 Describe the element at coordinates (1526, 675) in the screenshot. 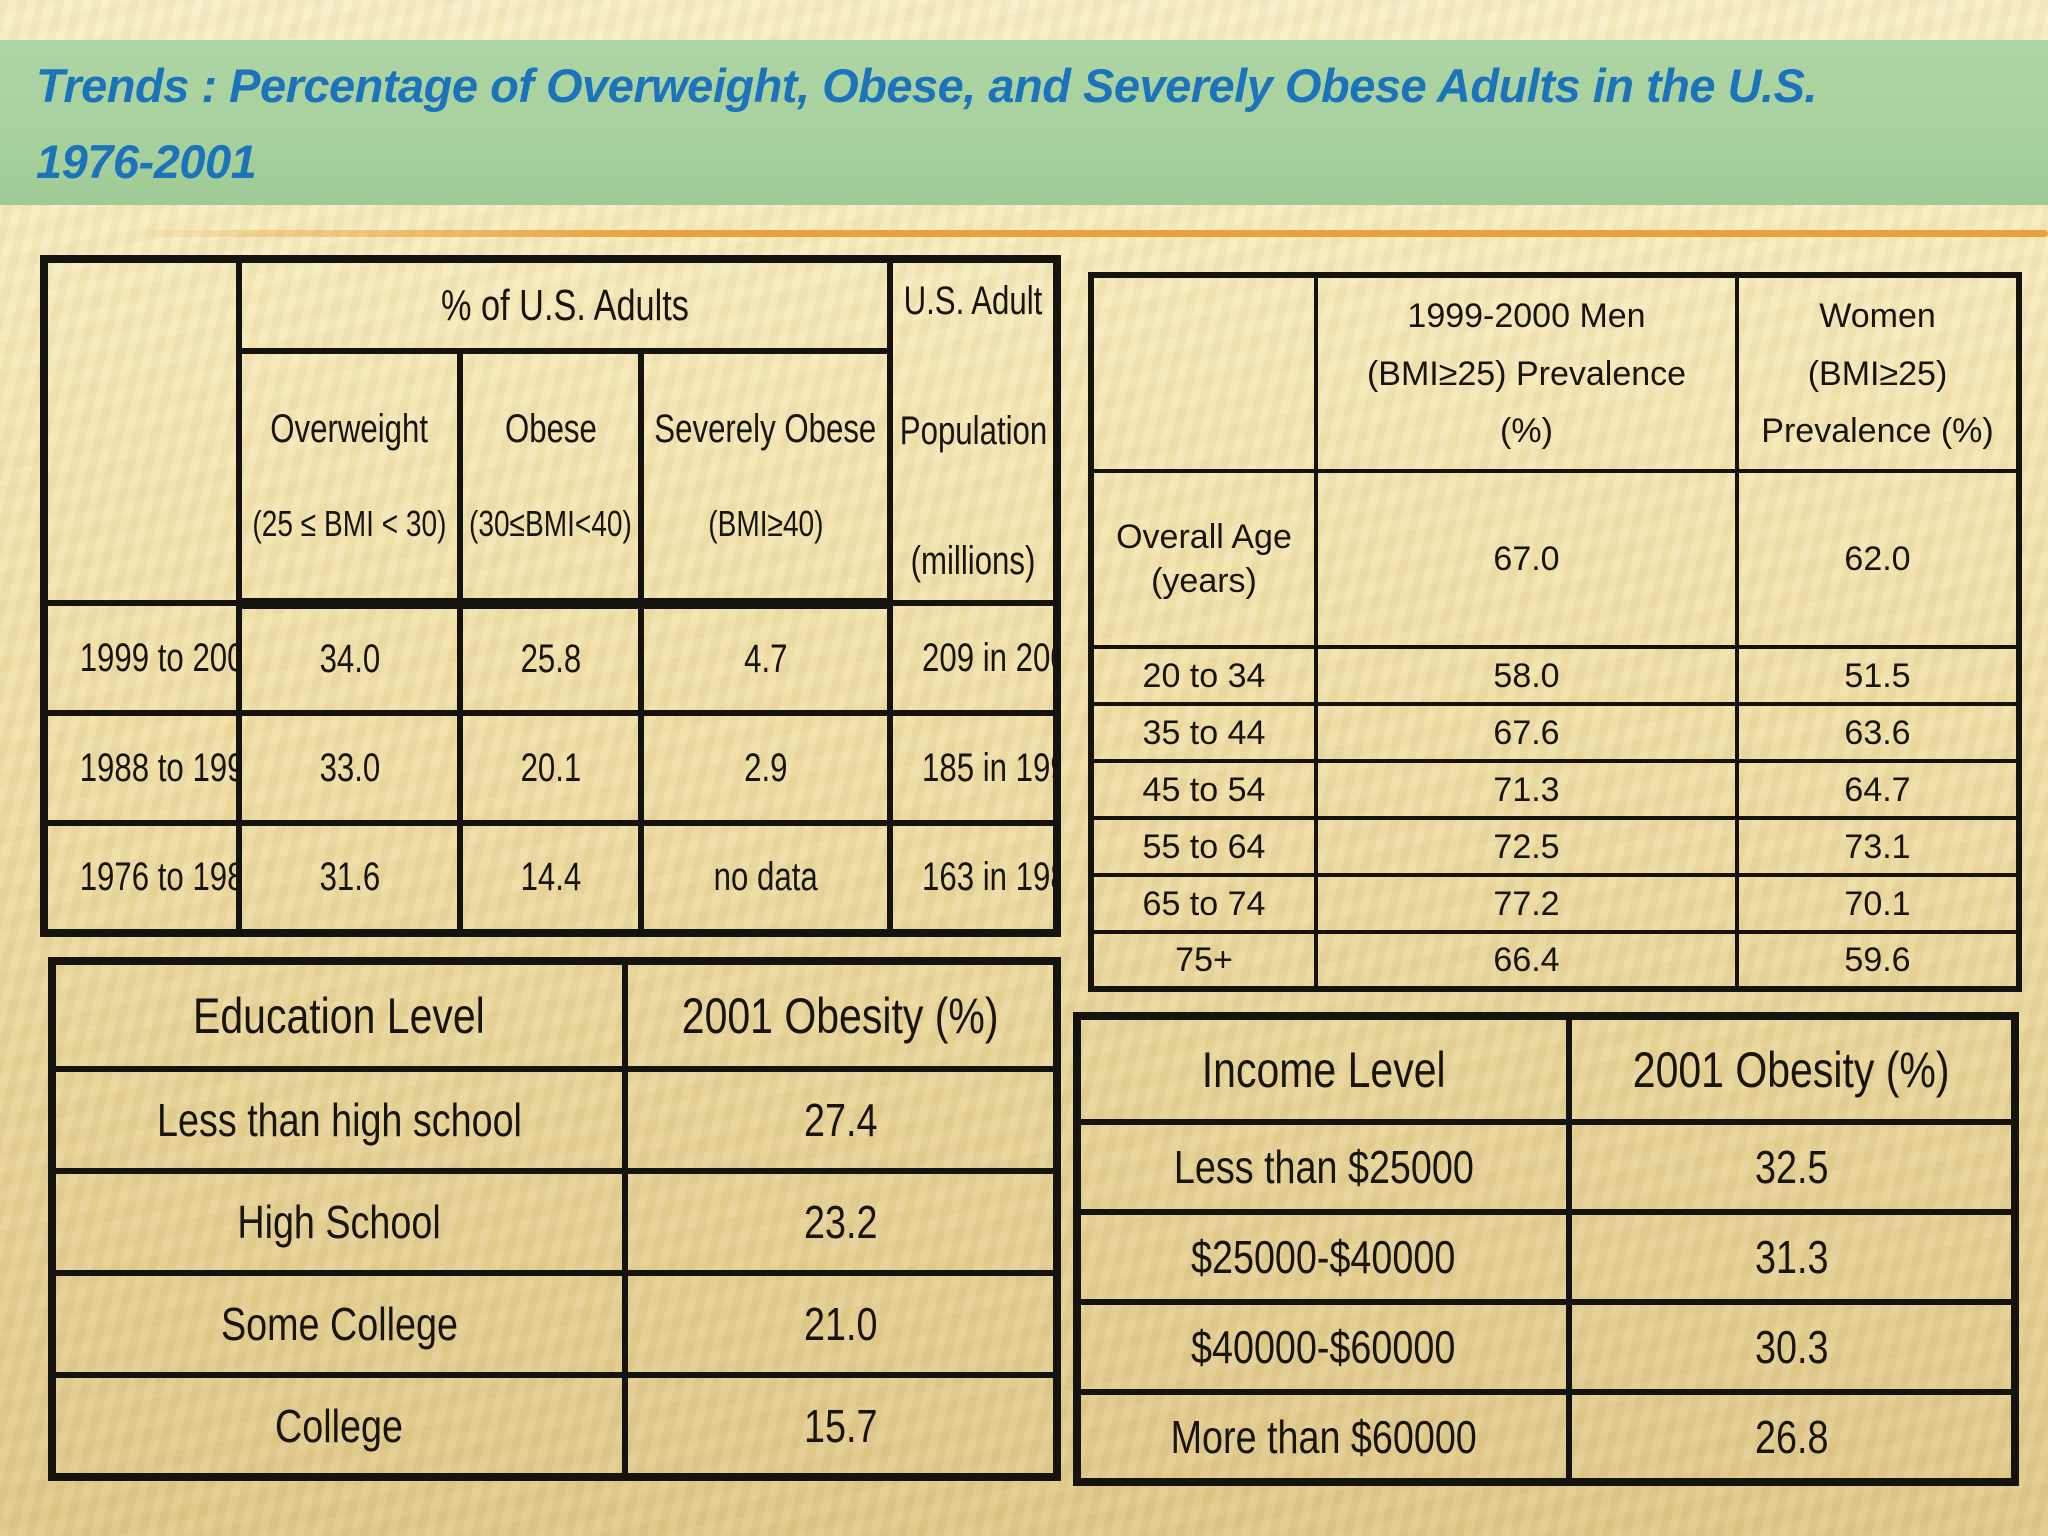

I see `men-value-cell: 58.0` at that location.